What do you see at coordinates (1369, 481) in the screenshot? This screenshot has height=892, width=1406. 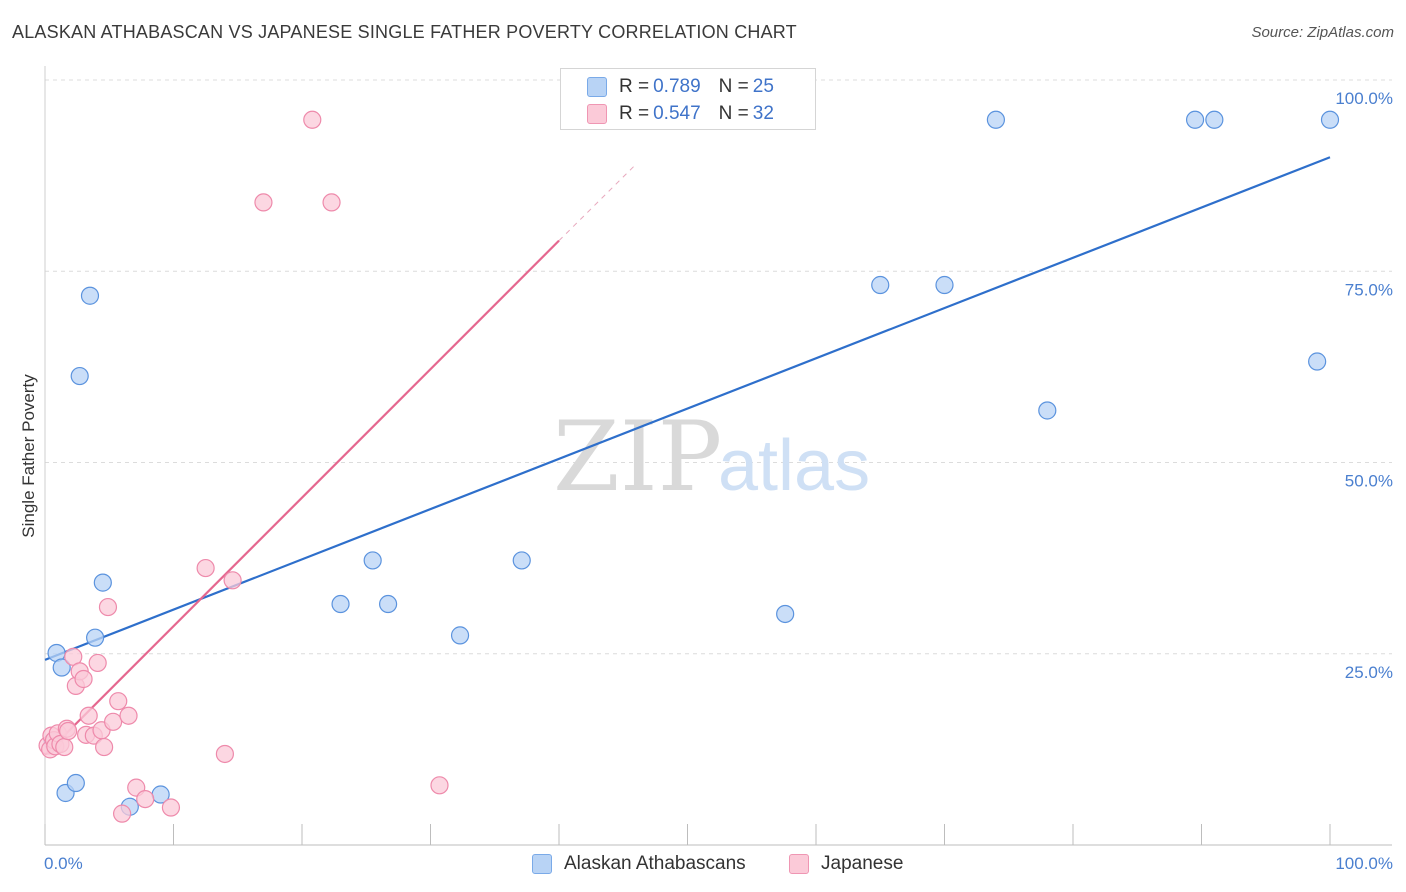 I see `y-tick-label: 50.0%` at bounding box center [1369, 481].